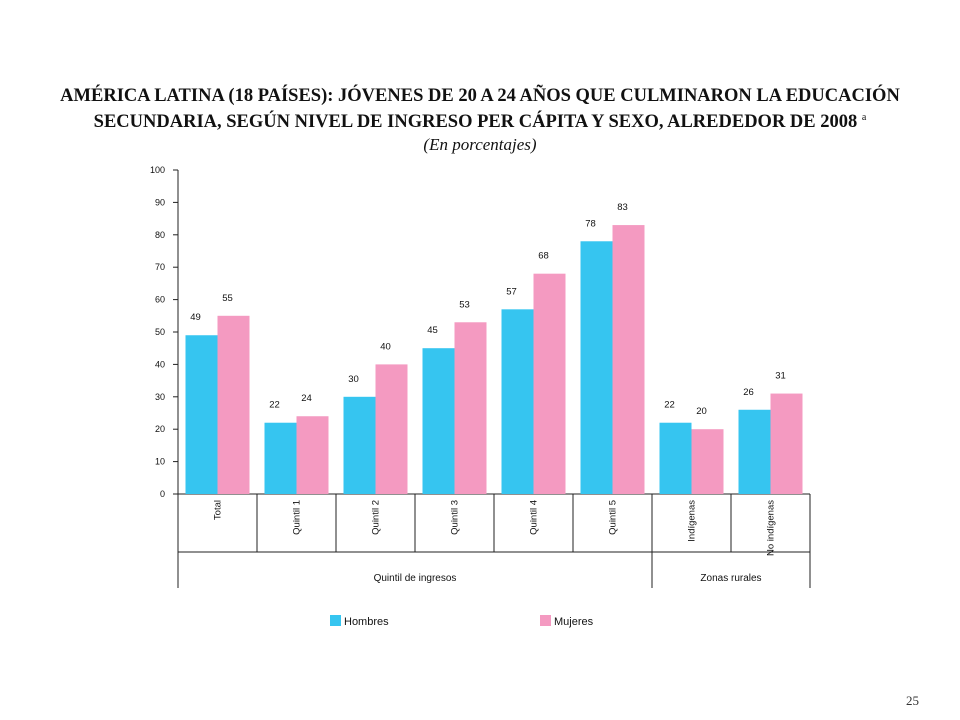 The width and height of the screenshot is (960, 720). What do you see at coordinates (464, 304) in the screenshot?
I see `data-label-mujeres: 53` at bounding box center [464, 304].